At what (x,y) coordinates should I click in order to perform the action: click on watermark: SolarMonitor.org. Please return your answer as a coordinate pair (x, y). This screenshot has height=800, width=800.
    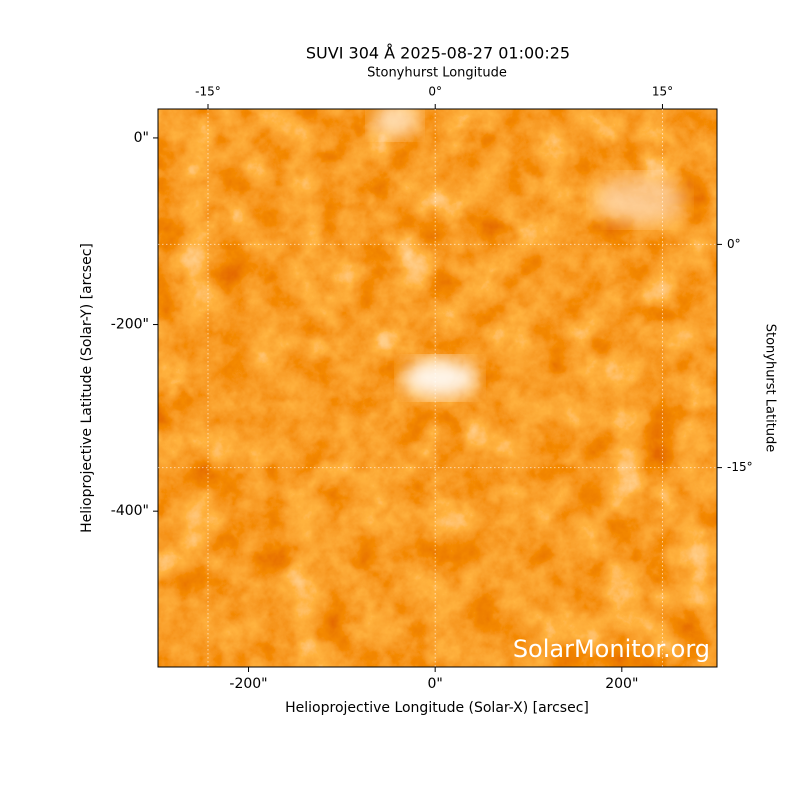
    Looking at the image, I should click on (611, 649).